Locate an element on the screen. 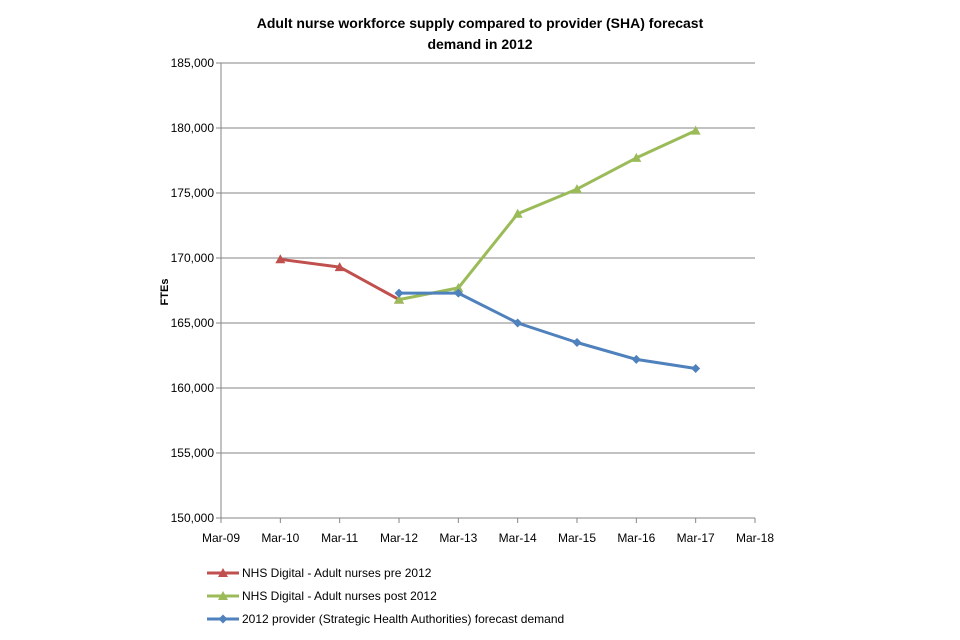 The width and height of the screenshot is (960, 640). legend-label: NHS Digital - Adult nurses pre 2012 is located at coordinates (337, 573).